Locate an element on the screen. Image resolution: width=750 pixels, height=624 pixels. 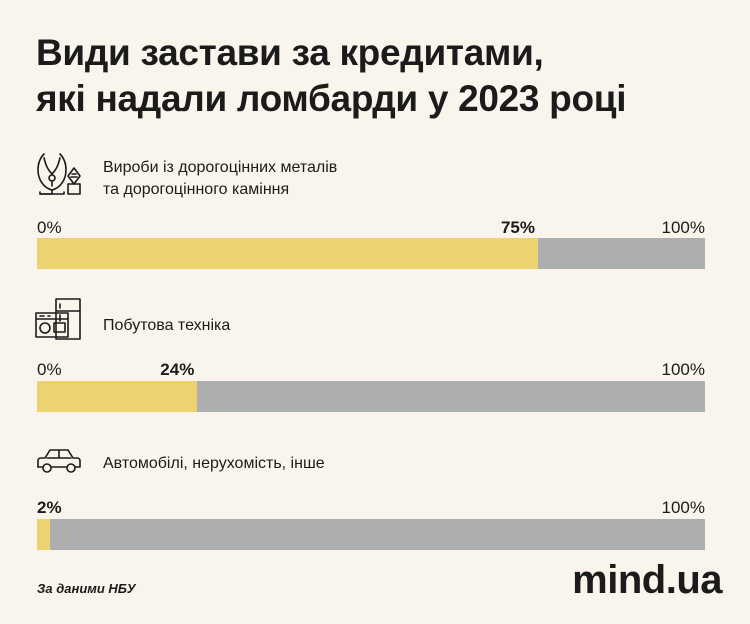
tick-max-1: 100% is located at coordinates (683, 227).